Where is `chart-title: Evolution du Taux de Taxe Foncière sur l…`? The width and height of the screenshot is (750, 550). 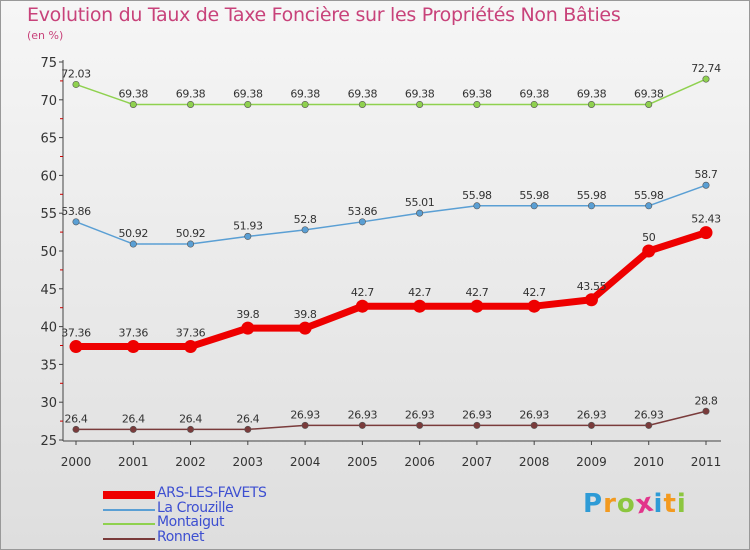 chart-title: Evolution du Taux de Taxe Foncière sur l… is located at coordinates (324, 15).